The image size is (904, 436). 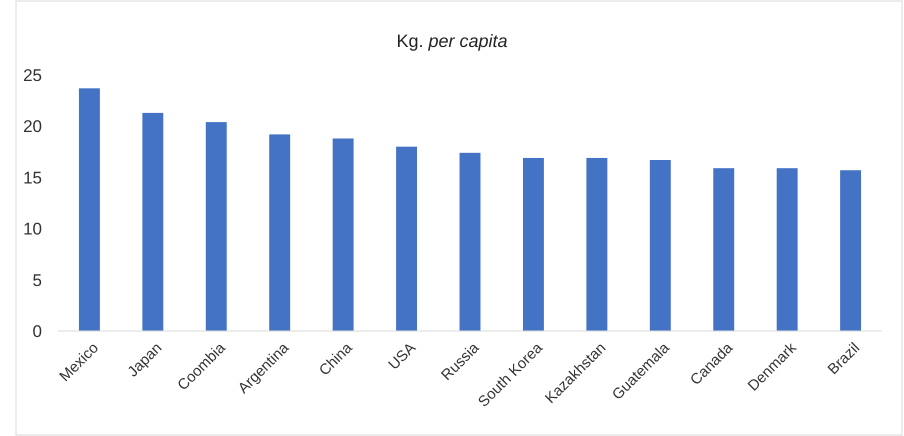 What do you see at coordinates (37, 280) in the screenshot?
I see `y-tick-label: 5` at bounding box center [37, 280].